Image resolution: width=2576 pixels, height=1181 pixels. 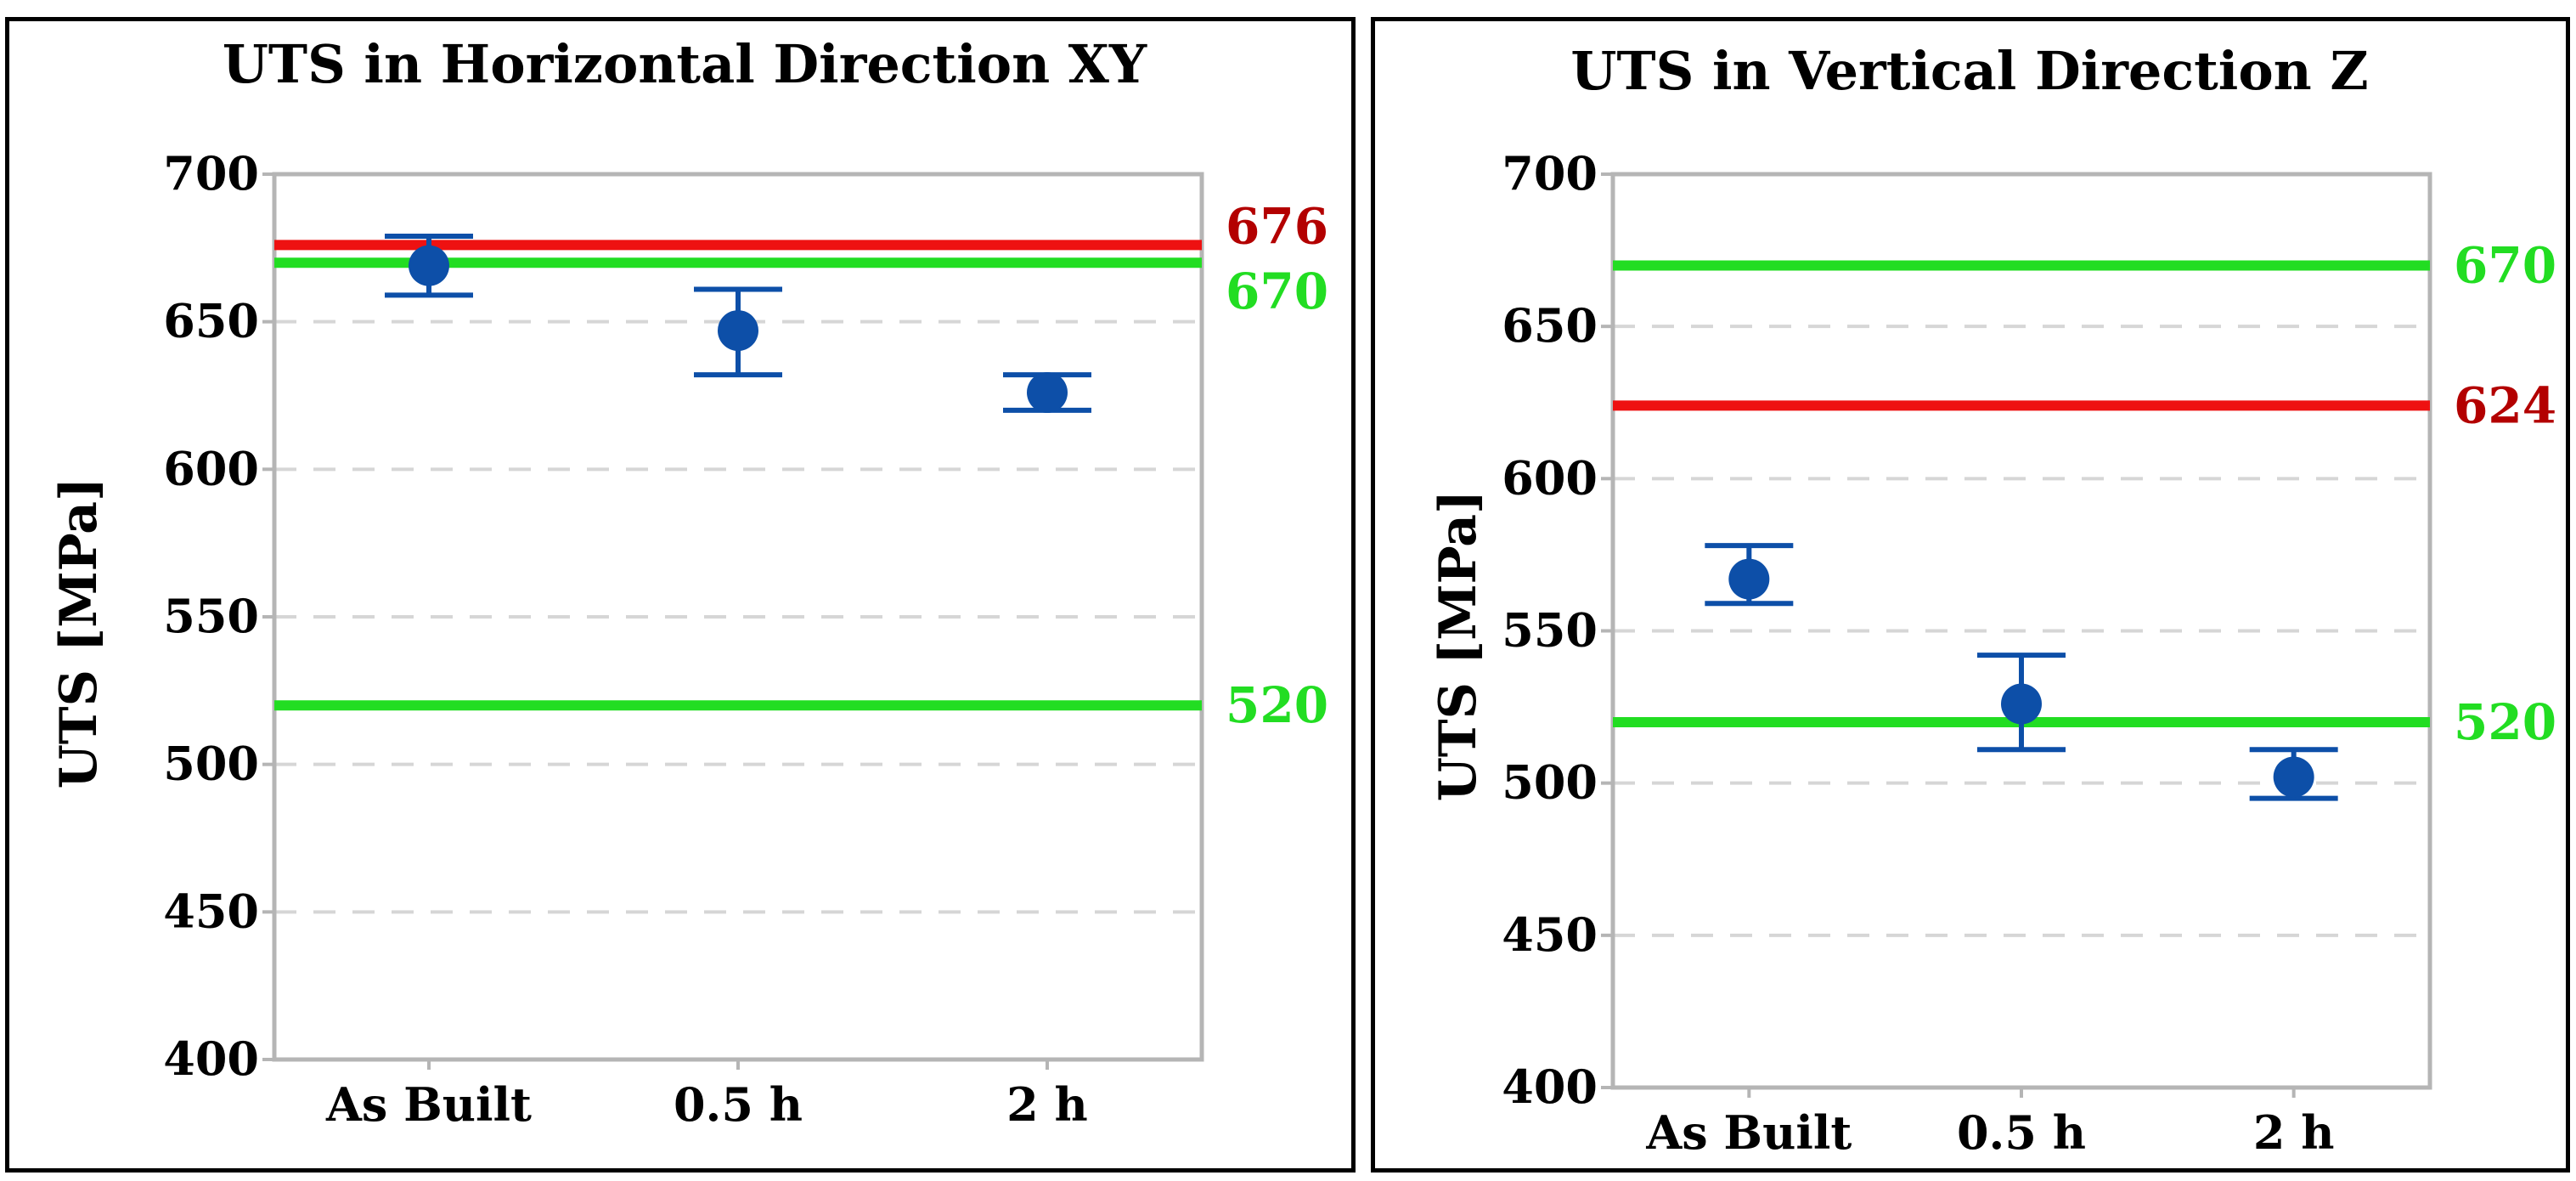 I want to click on chart-title: UTS in Horizontal Direction XY, so click(x=685, y=64).